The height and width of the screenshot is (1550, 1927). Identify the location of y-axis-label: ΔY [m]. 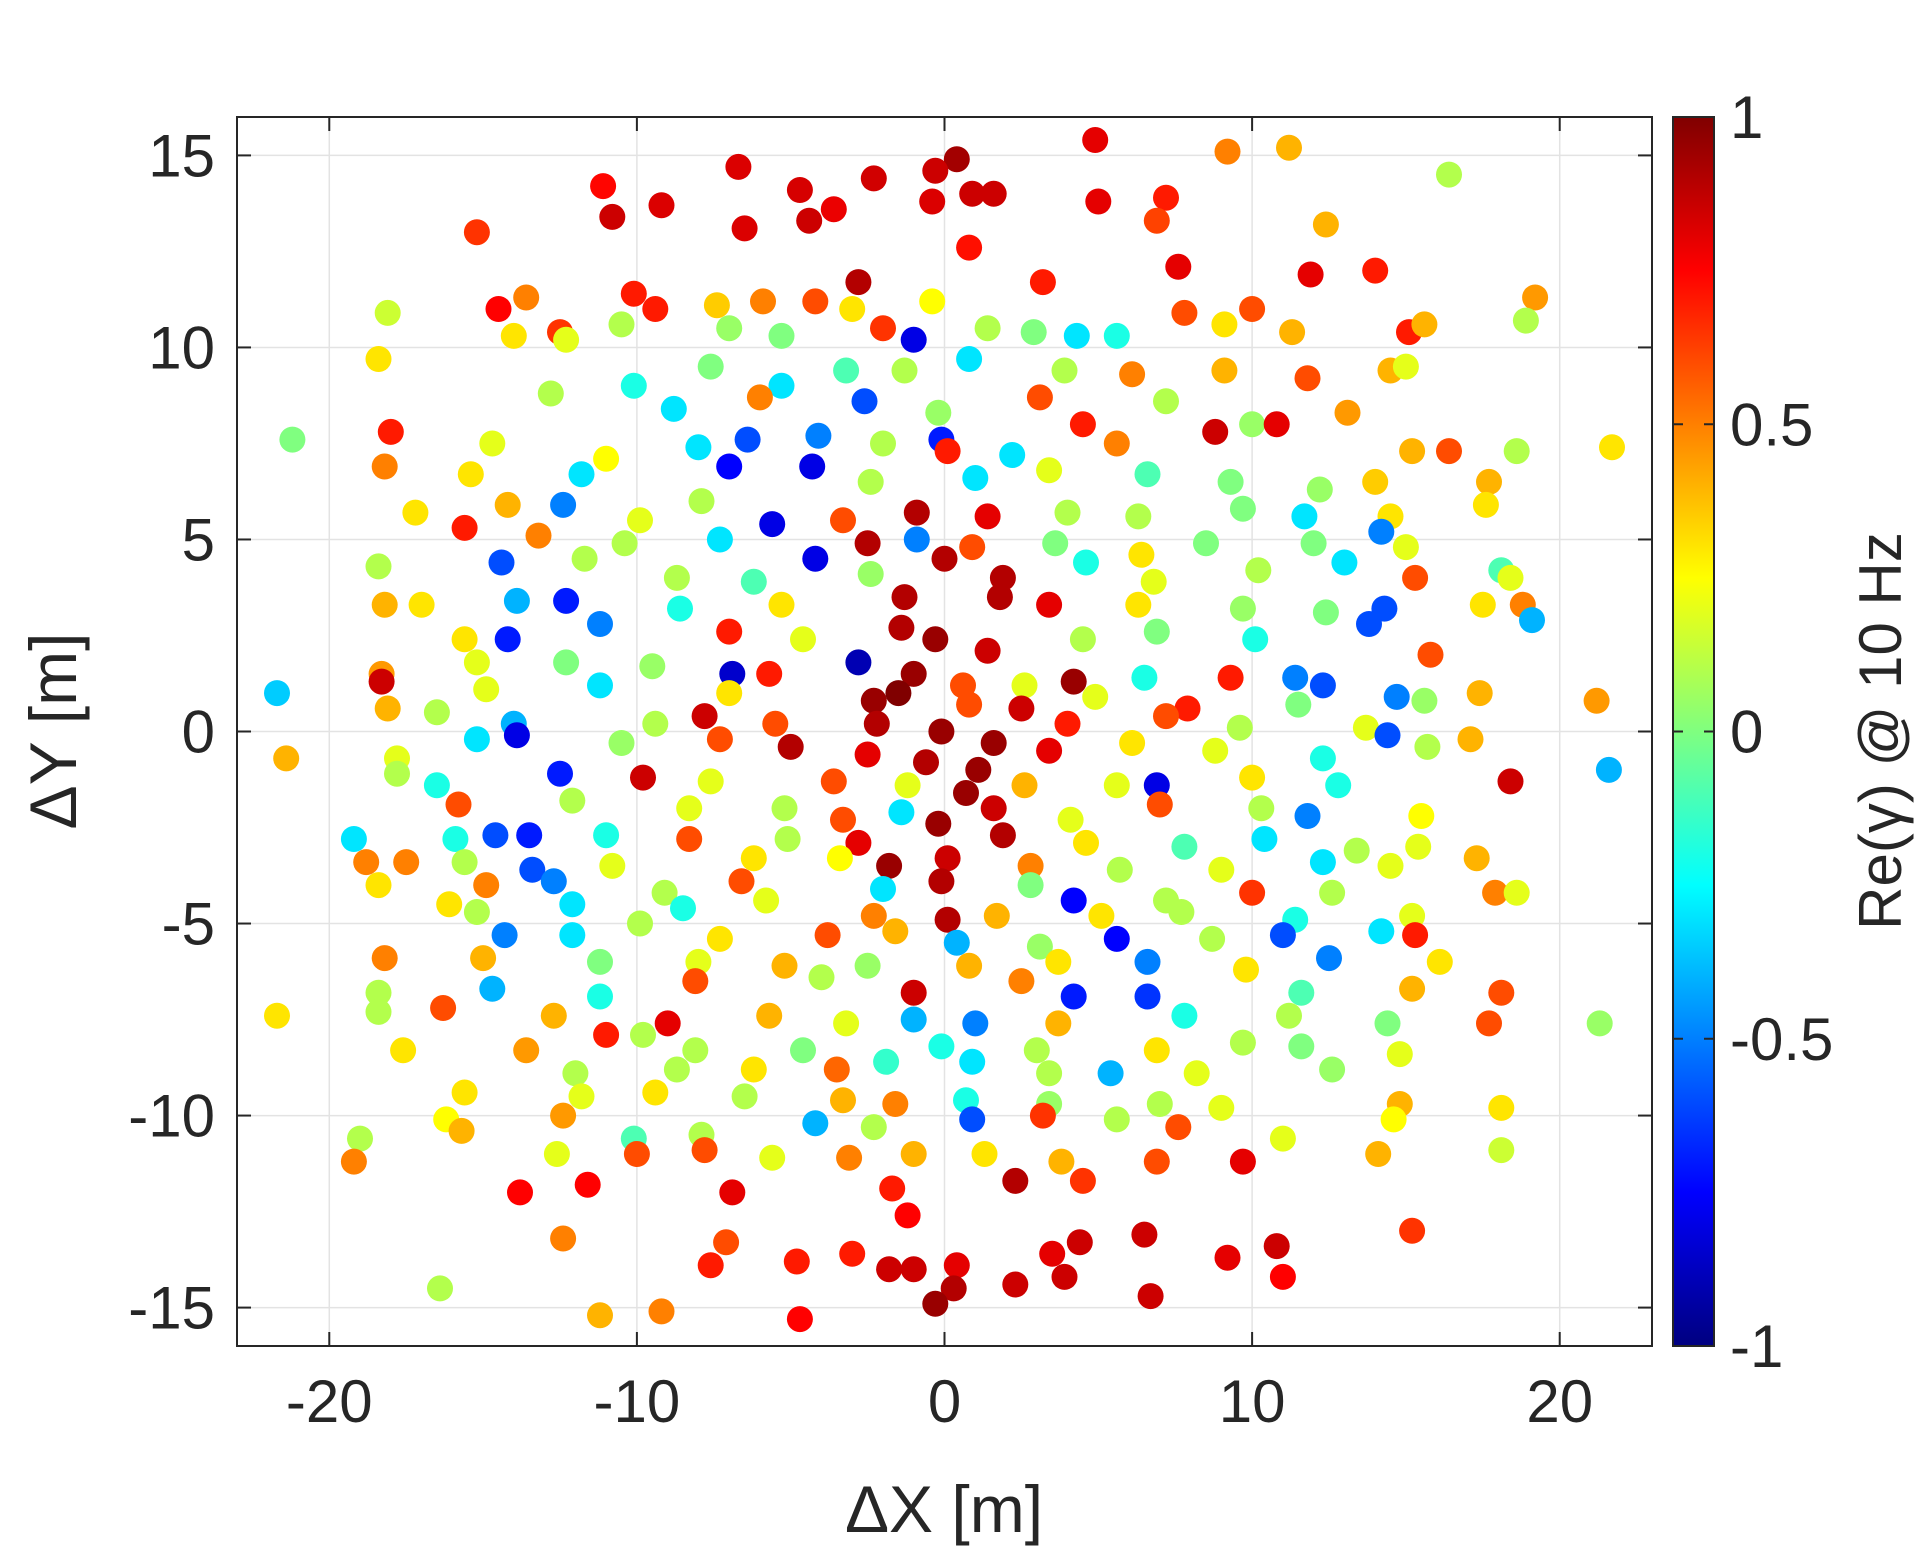
(53, 731).